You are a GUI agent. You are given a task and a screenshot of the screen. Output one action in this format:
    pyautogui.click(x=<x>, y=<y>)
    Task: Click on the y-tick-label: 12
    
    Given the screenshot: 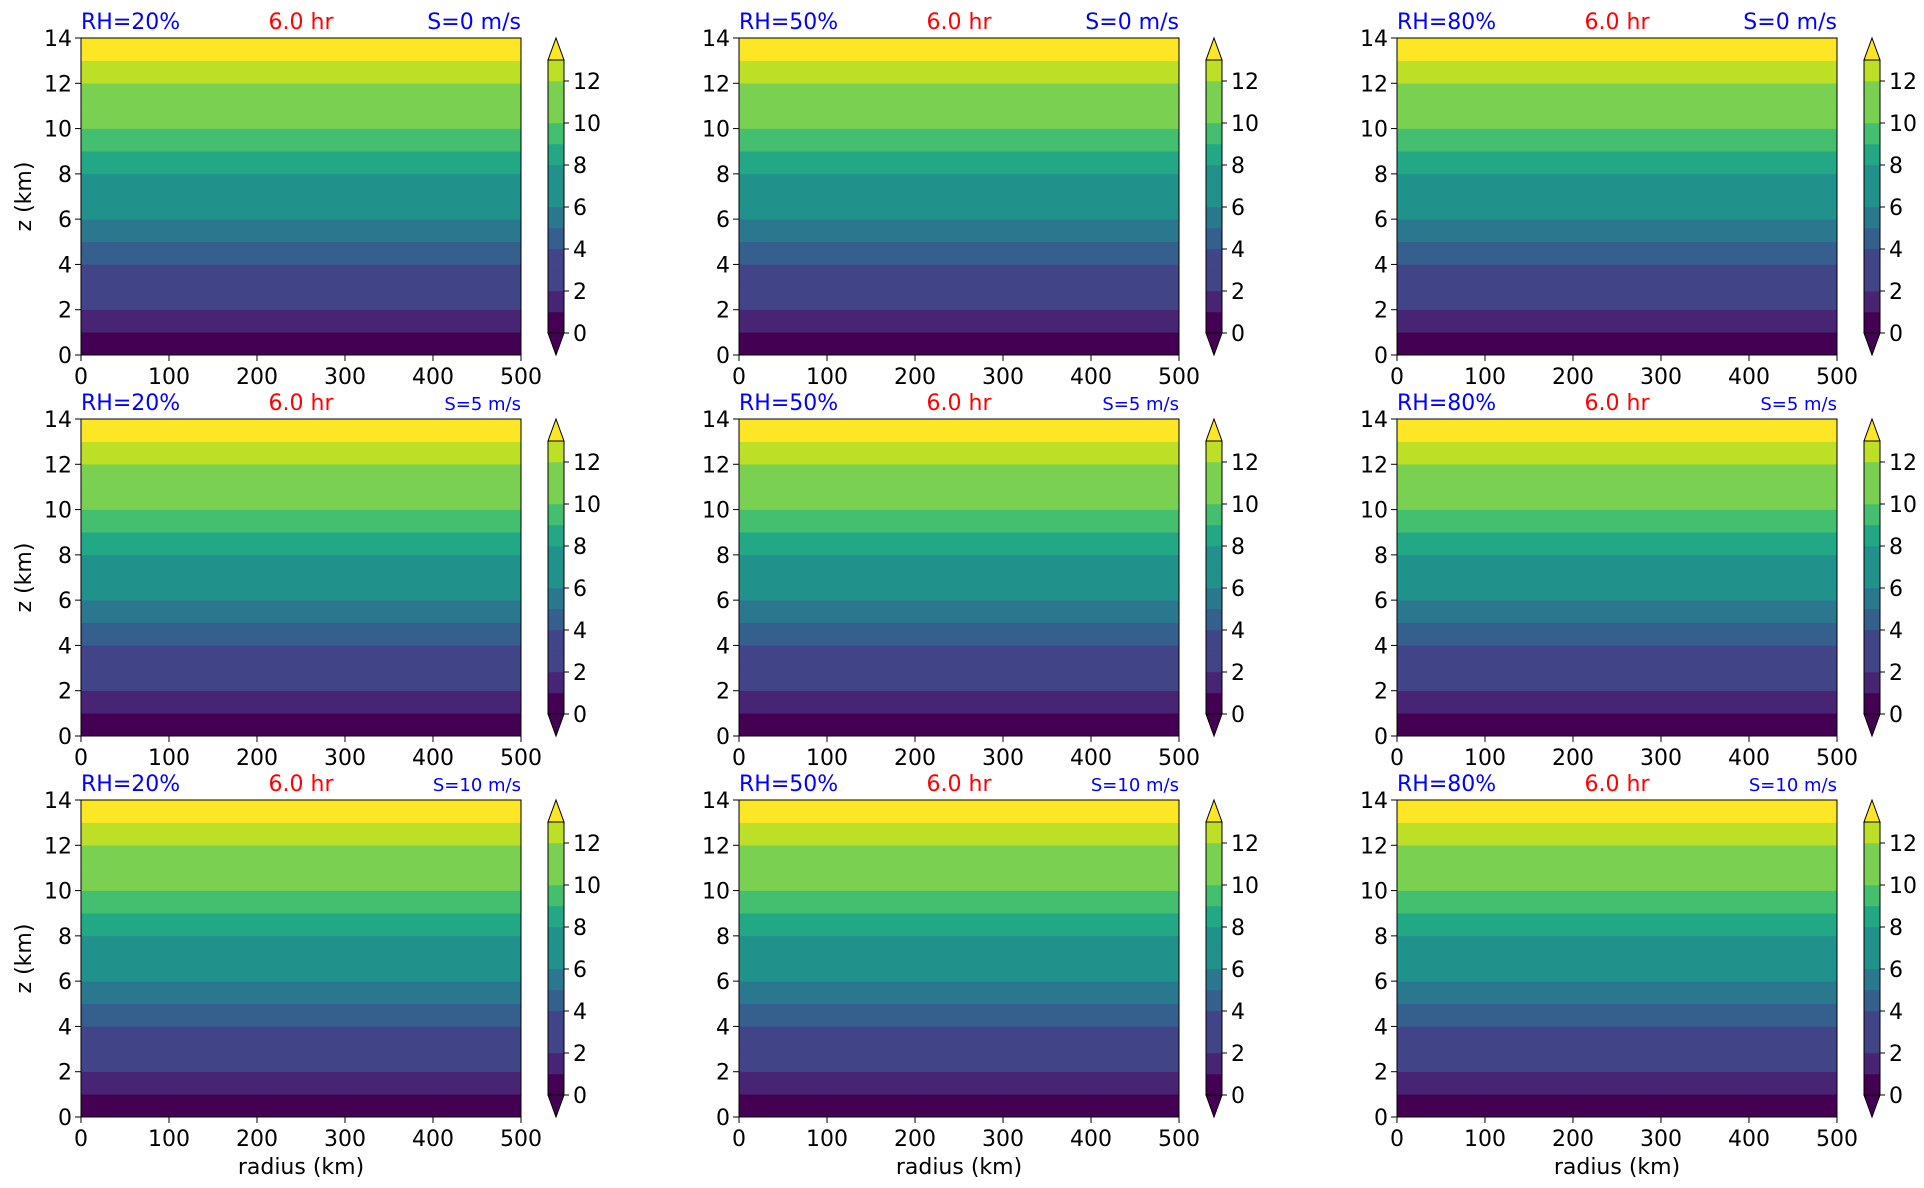 What is the action you would take?
    pyautogui.click(x=716, y=465)
    